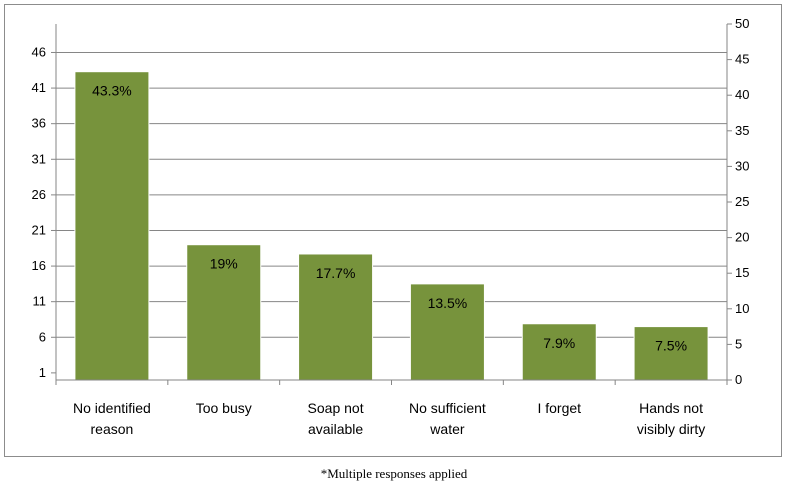 The width and height of the screenshot is (788, 487). What do you see at coordinates (742, 237) in the screenshot?
I see `right-axis-tick-label: 20` at bounding box center [742, 237].